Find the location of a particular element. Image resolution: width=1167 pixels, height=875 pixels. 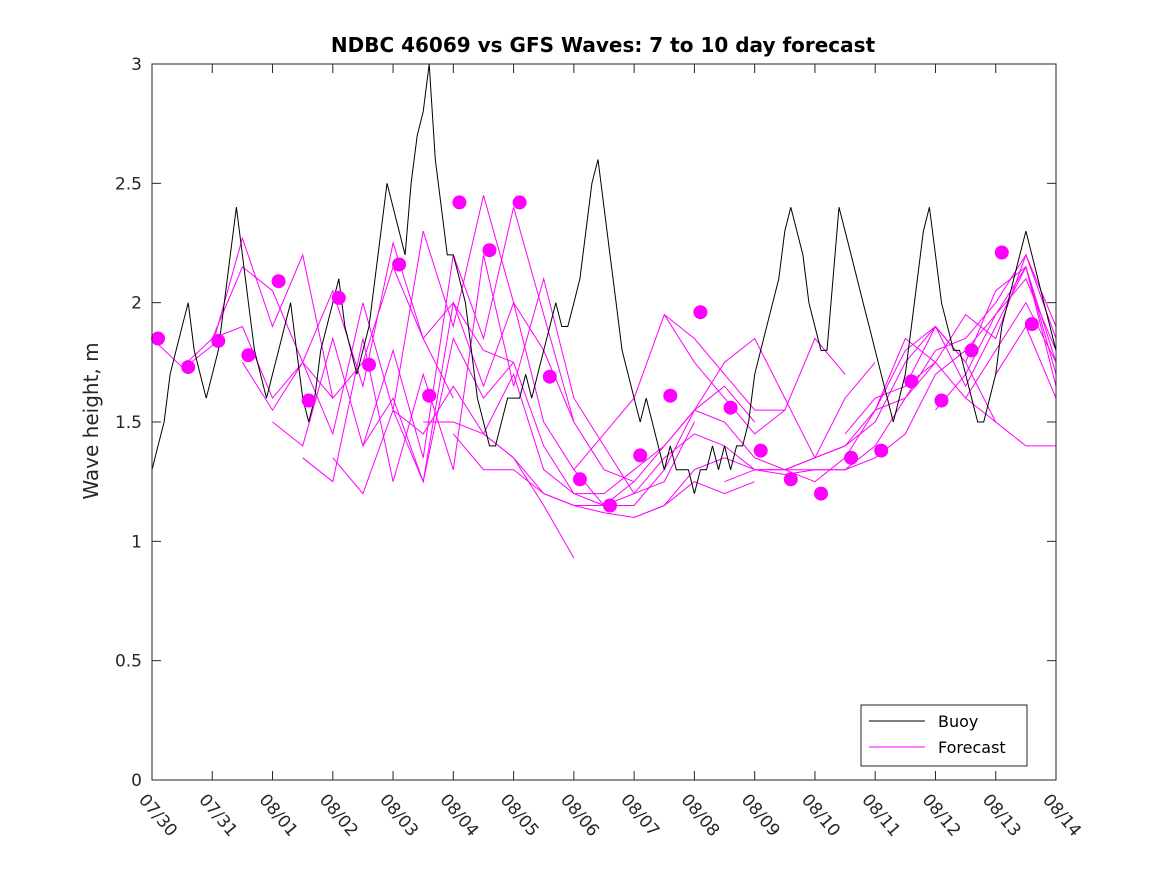

x-tick-label: 08/14 is located at coordinates (1061, 815).